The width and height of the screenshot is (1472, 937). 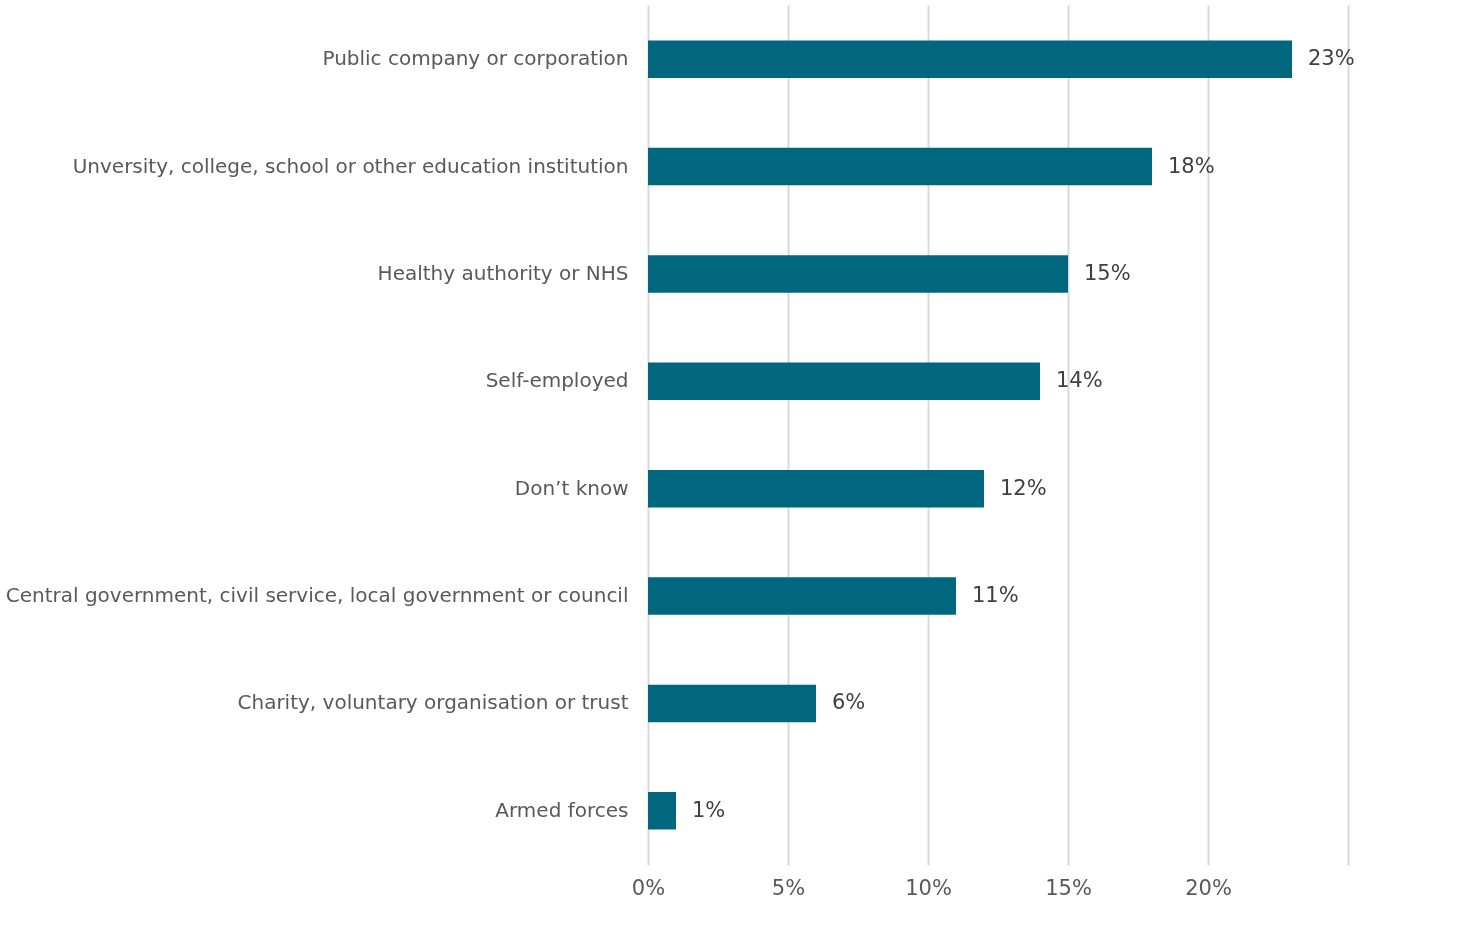 I want to click on y-tick-label: Charity, voluntary organisation or trust, so click(x=433, y=702).